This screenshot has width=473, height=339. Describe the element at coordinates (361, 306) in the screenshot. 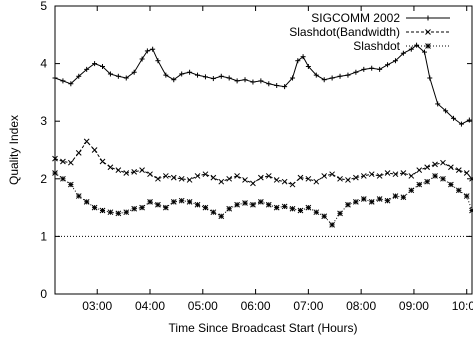

I see `x-tick-label: 08:00` at that location.